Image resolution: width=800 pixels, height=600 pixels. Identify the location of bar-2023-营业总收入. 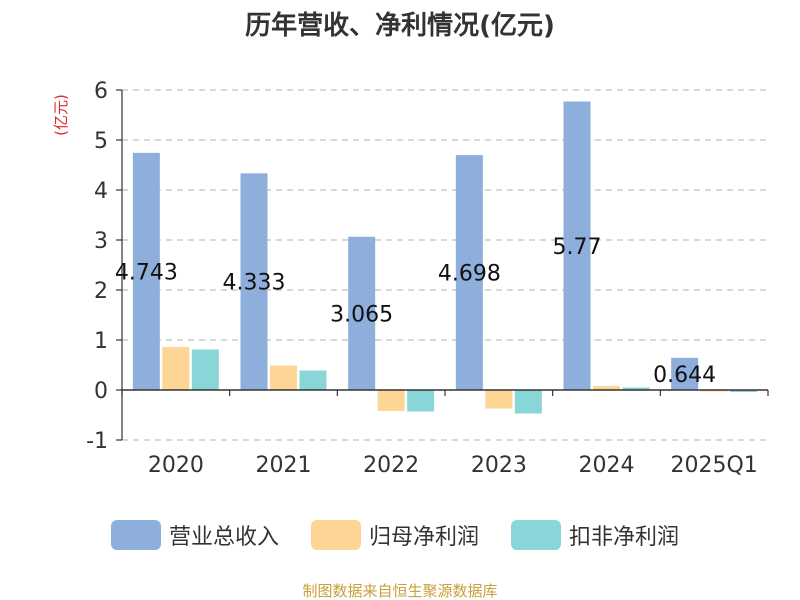
(469, 272).